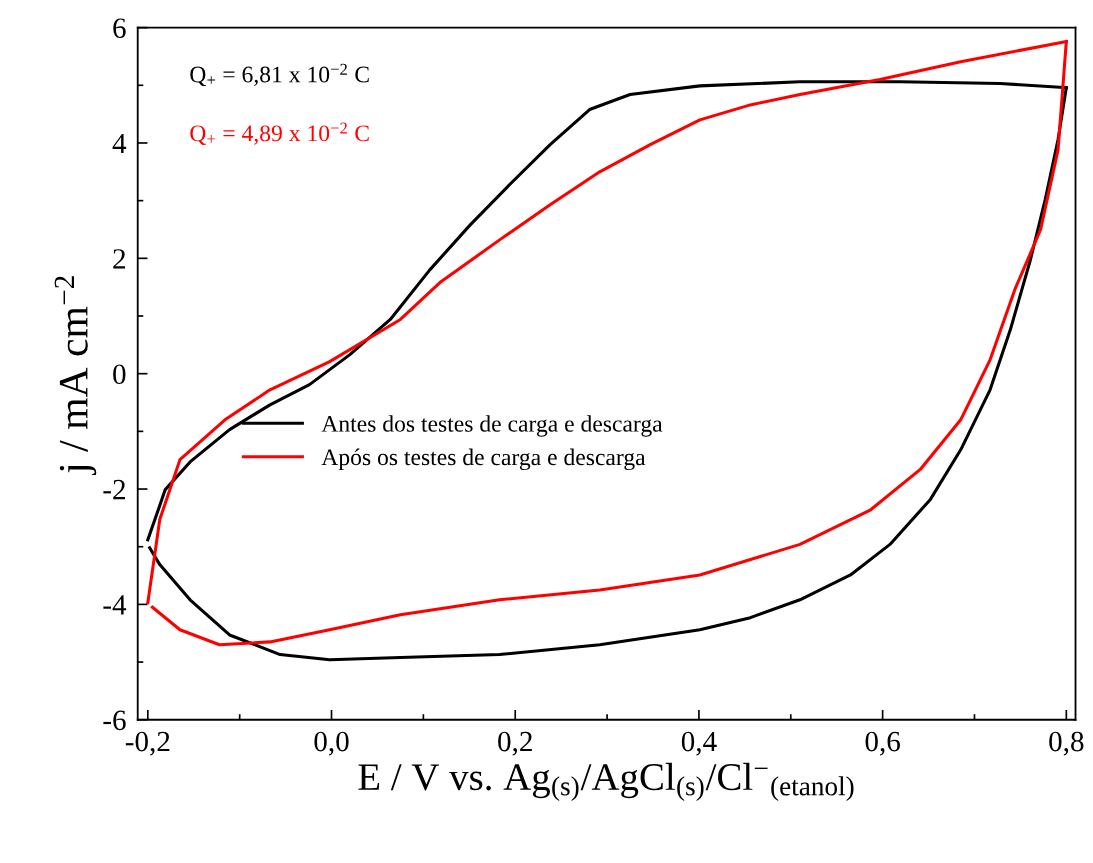  I want to click on x-tick-label: -0,2, so click(147, 743).